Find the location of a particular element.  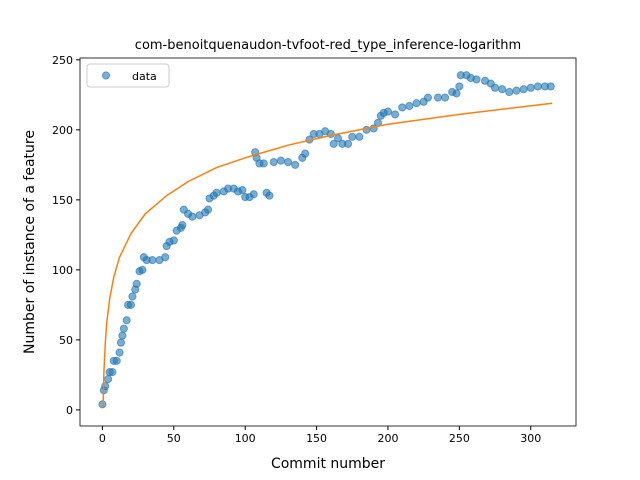

x-tick-label: 300 is located at coordinates (530, 438).